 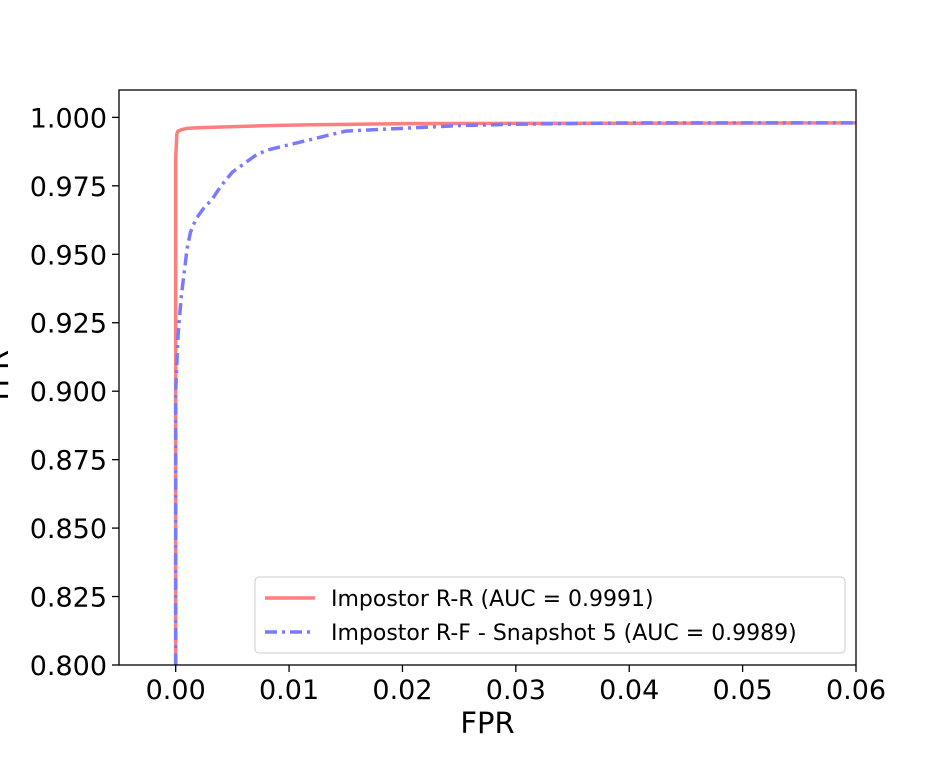 I want to click on y-tick-label: 0.825, so click(x=68, y=598).